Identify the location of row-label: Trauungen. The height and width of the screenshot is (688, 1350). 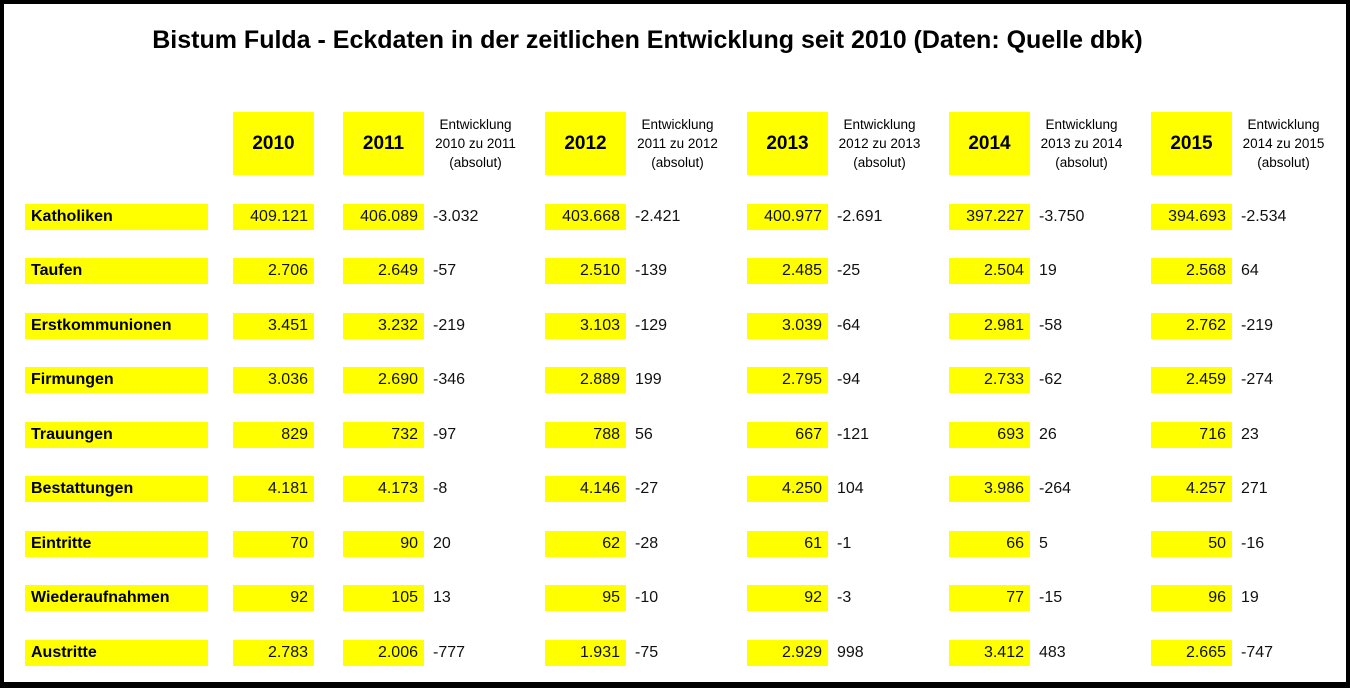
(116, 434).